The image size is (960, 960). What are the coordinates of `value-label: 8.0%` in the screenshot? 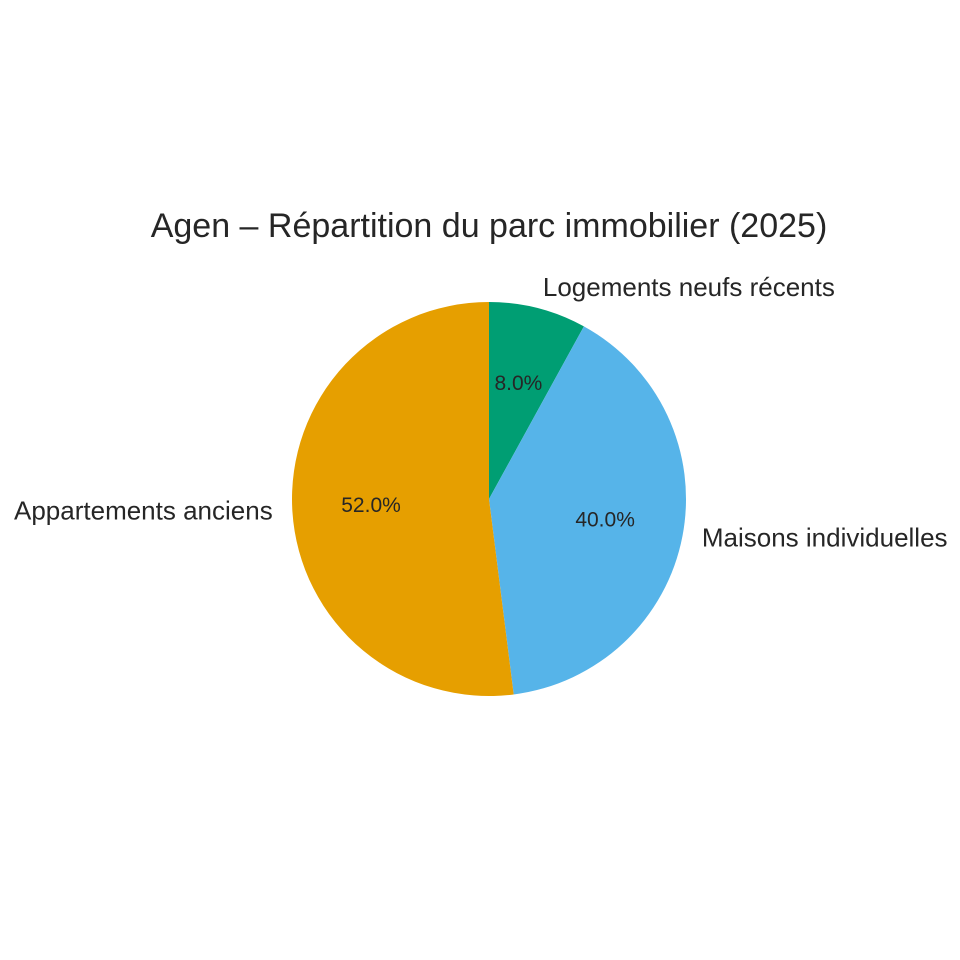 It's located at (518, 383).